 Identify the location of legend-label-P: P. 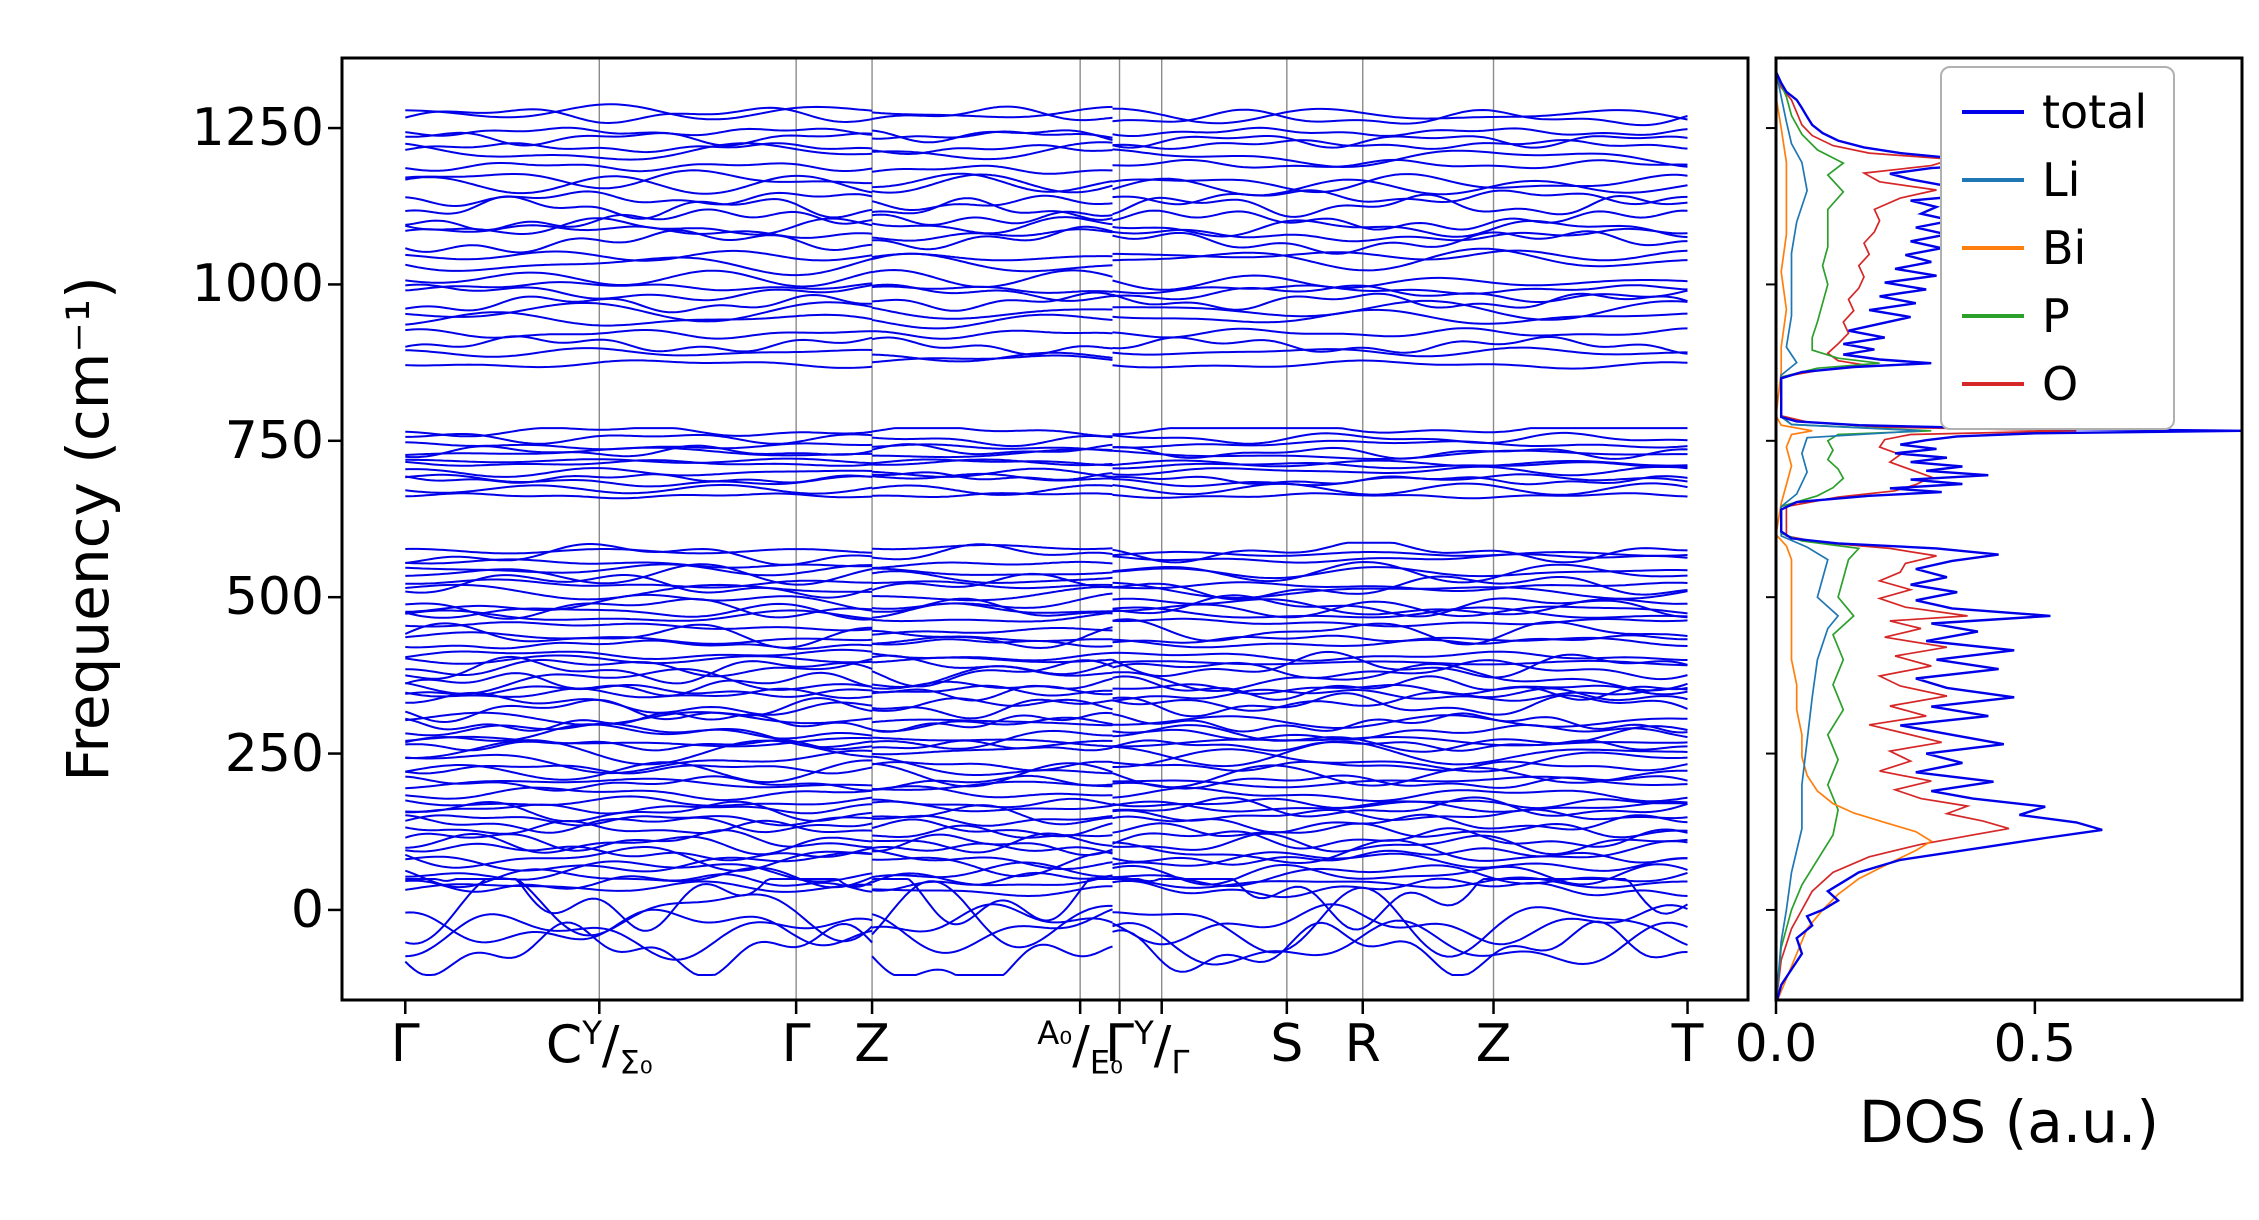
(2056, 316).